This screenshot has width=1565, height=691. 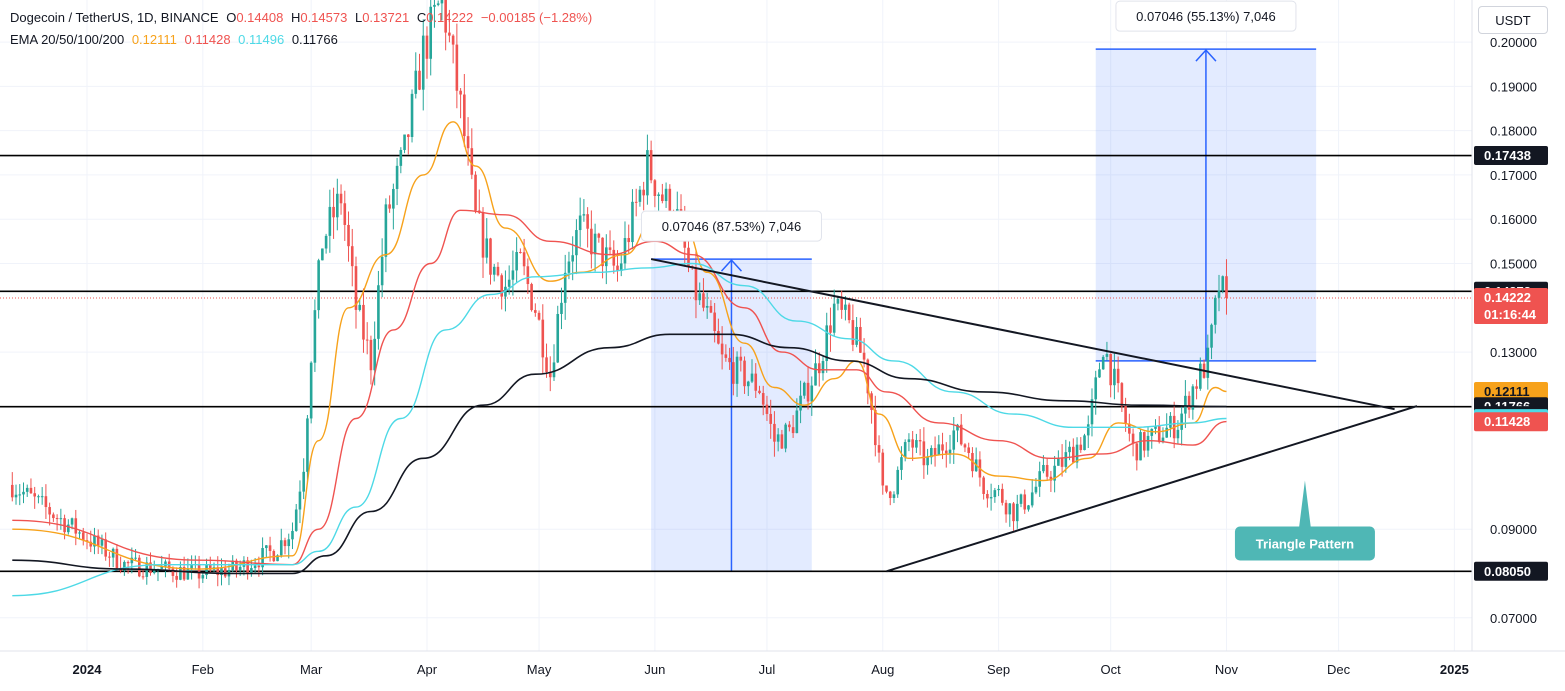 I want to click on x-tick-label: Jul, so click(x=767, y=669).